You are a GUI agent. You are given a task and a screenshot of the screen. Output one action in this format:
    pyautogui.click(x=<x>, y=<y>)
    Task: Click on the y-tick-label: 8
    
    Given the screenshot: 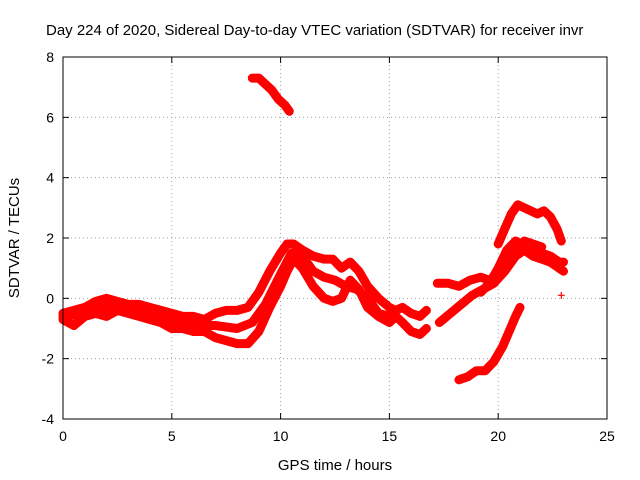 What is the action you would take?
    pyautogui.click(x=50, y=57)
    